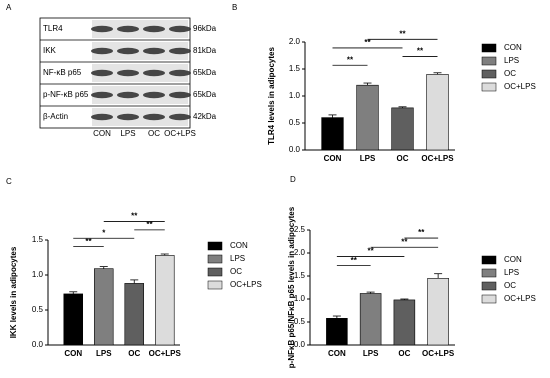 This screenshot has height=378, width=550. I want to click on blot-size-label: 42kDa, so click(205, 116).